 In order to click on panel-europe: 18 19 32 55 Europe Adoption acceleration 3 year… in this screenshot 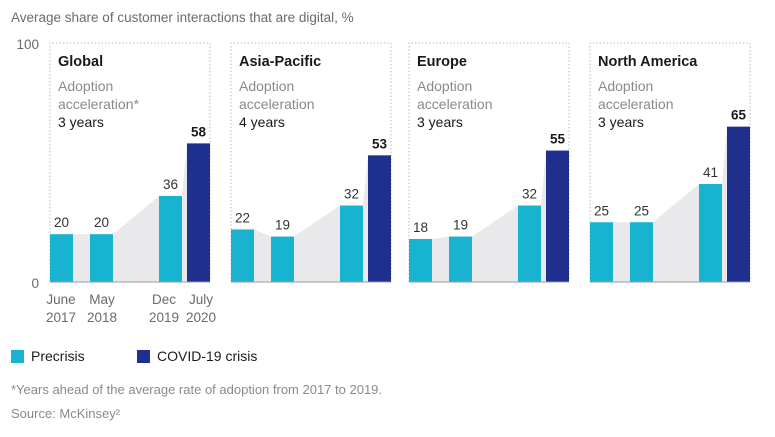, I will do `click(489, 162)`.